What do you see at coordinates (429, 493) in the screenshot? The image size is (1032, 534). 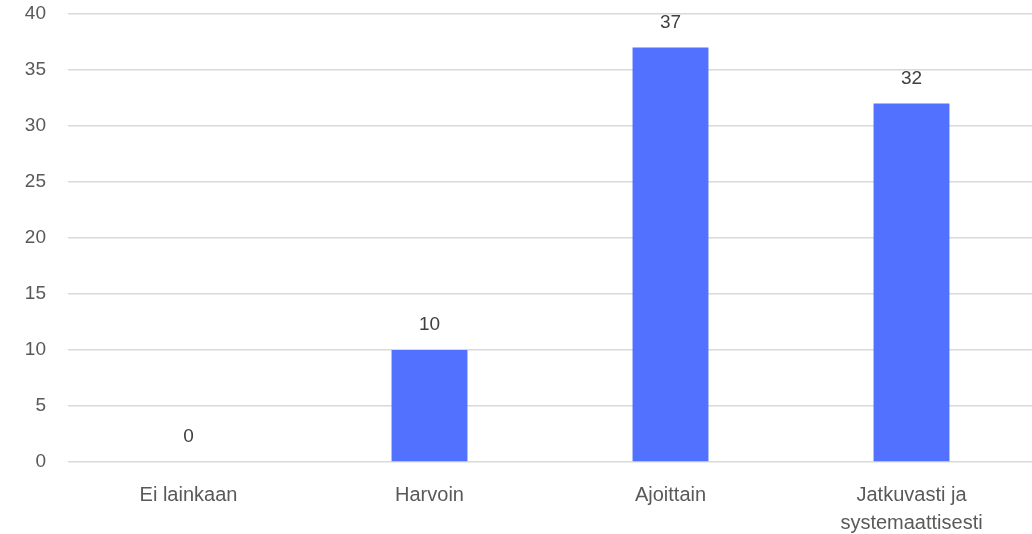 I see `x-tick-label: Harvoin` at bounding box center [429, 493].